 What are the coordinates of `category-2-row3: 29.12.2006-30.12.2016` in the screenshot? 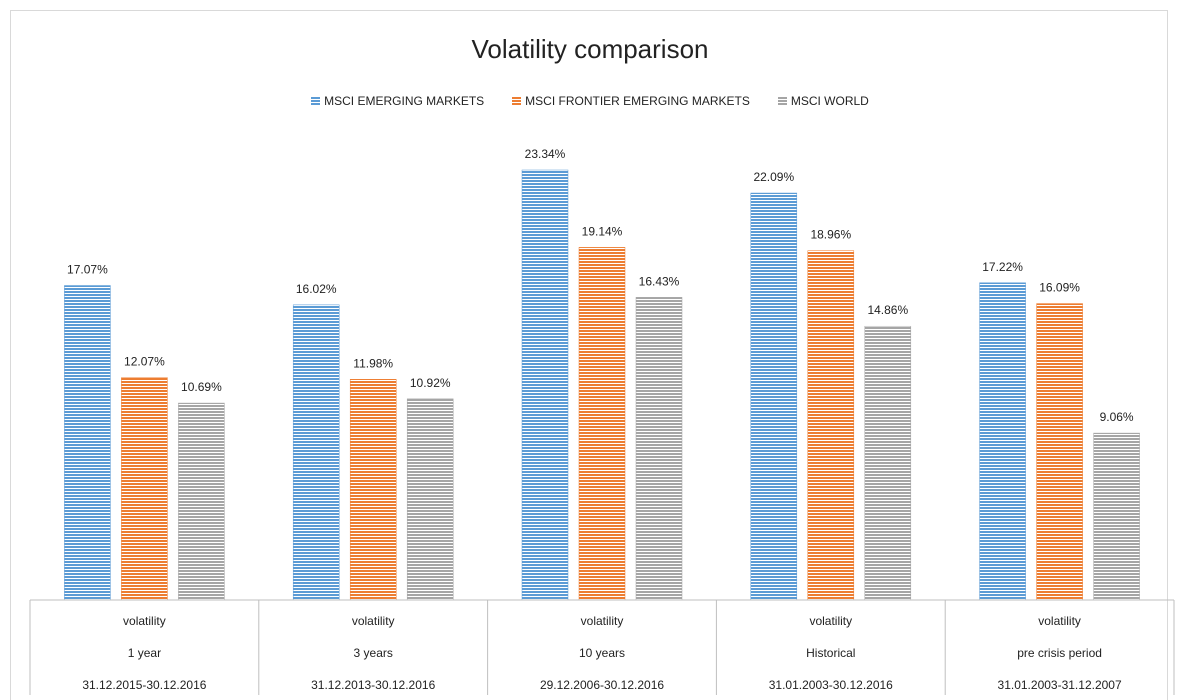 It's located at (602, 685).